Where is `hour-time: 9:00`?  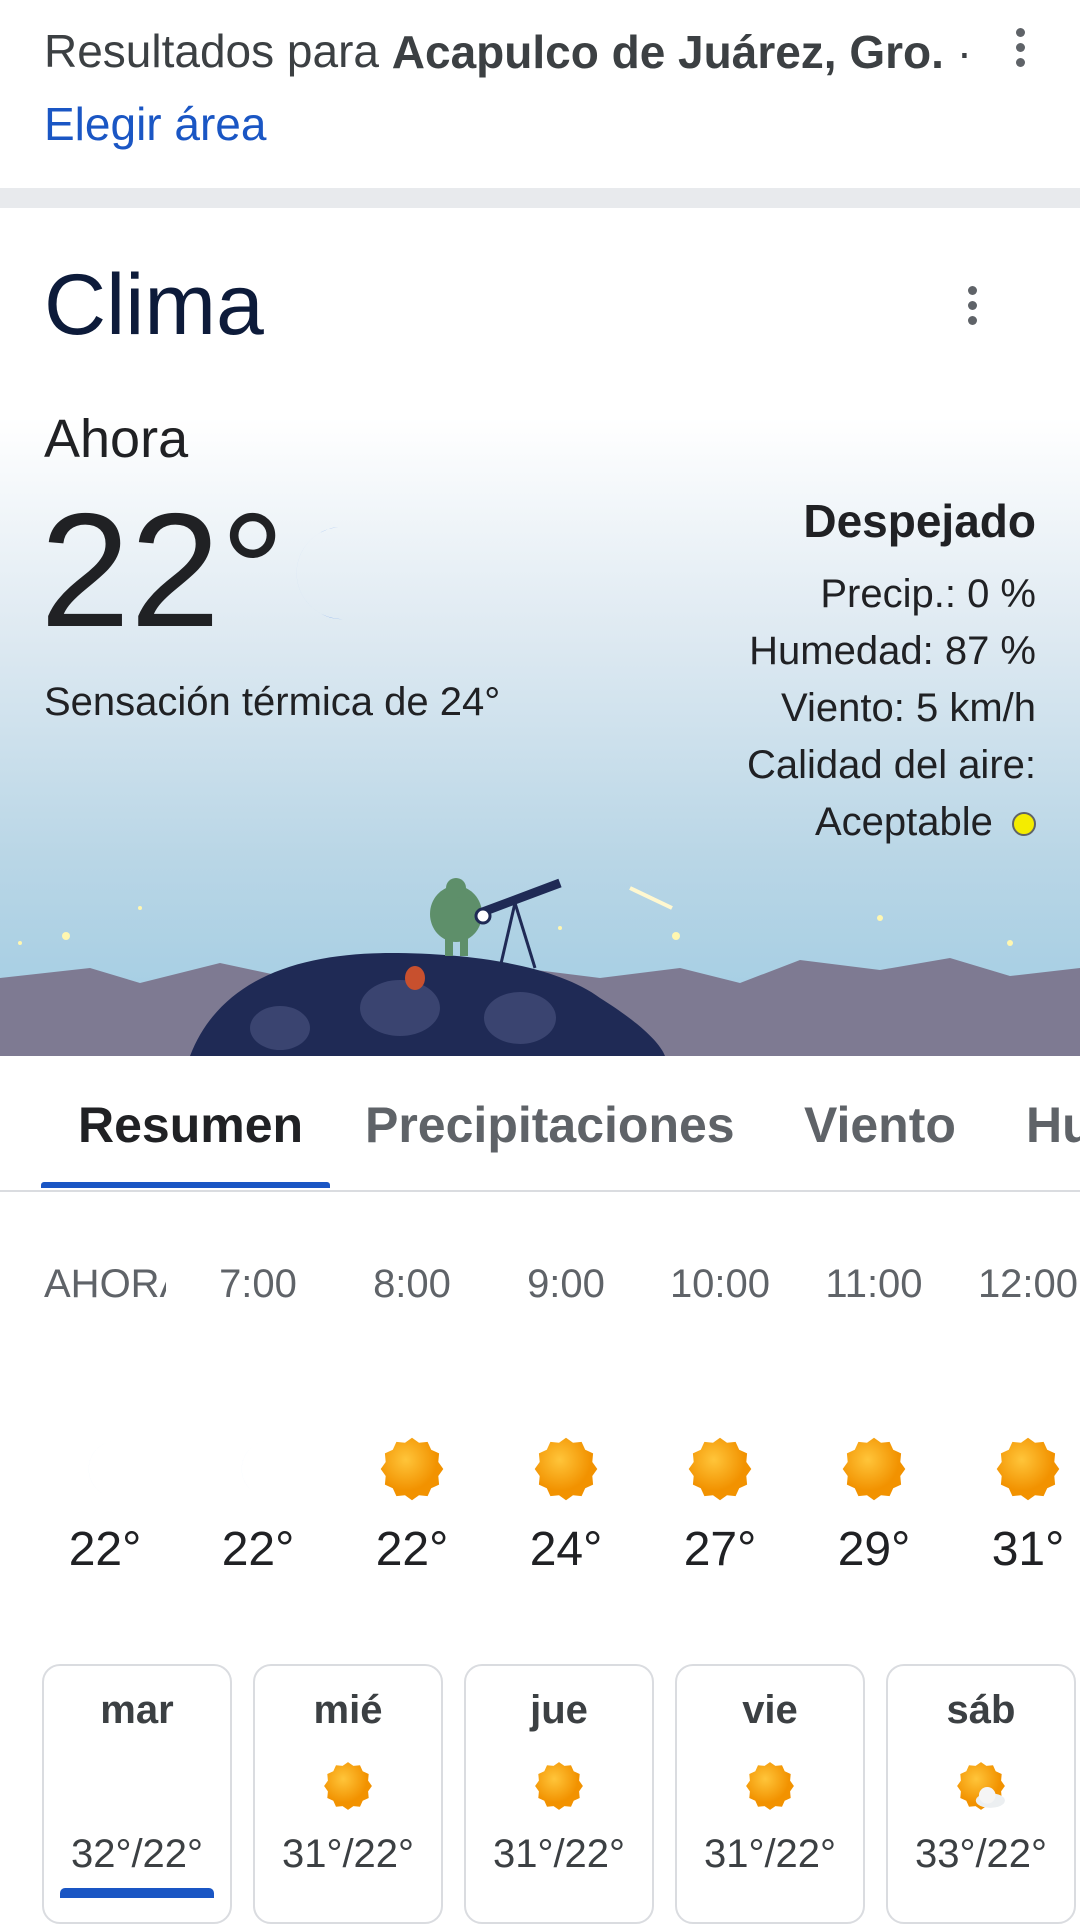 hour-time: 9:00 is located at coordinates (566, 1284).